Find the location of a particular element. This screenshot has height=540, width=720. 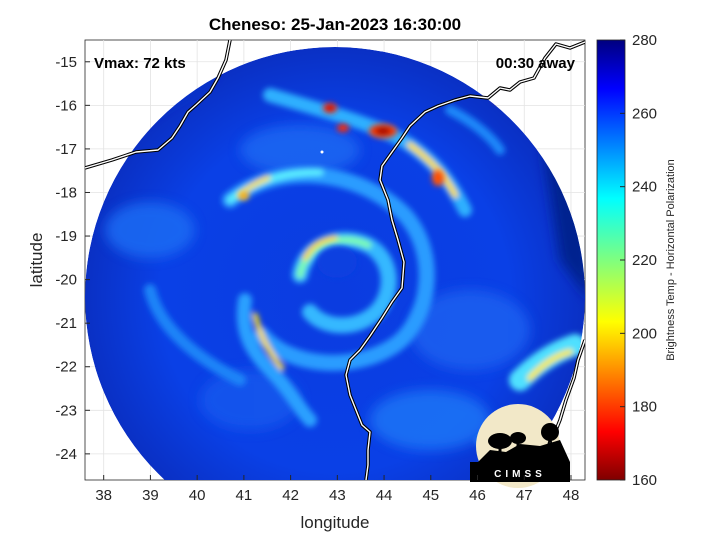

y-tick-label: -23 is located at coordinates (66, 410).